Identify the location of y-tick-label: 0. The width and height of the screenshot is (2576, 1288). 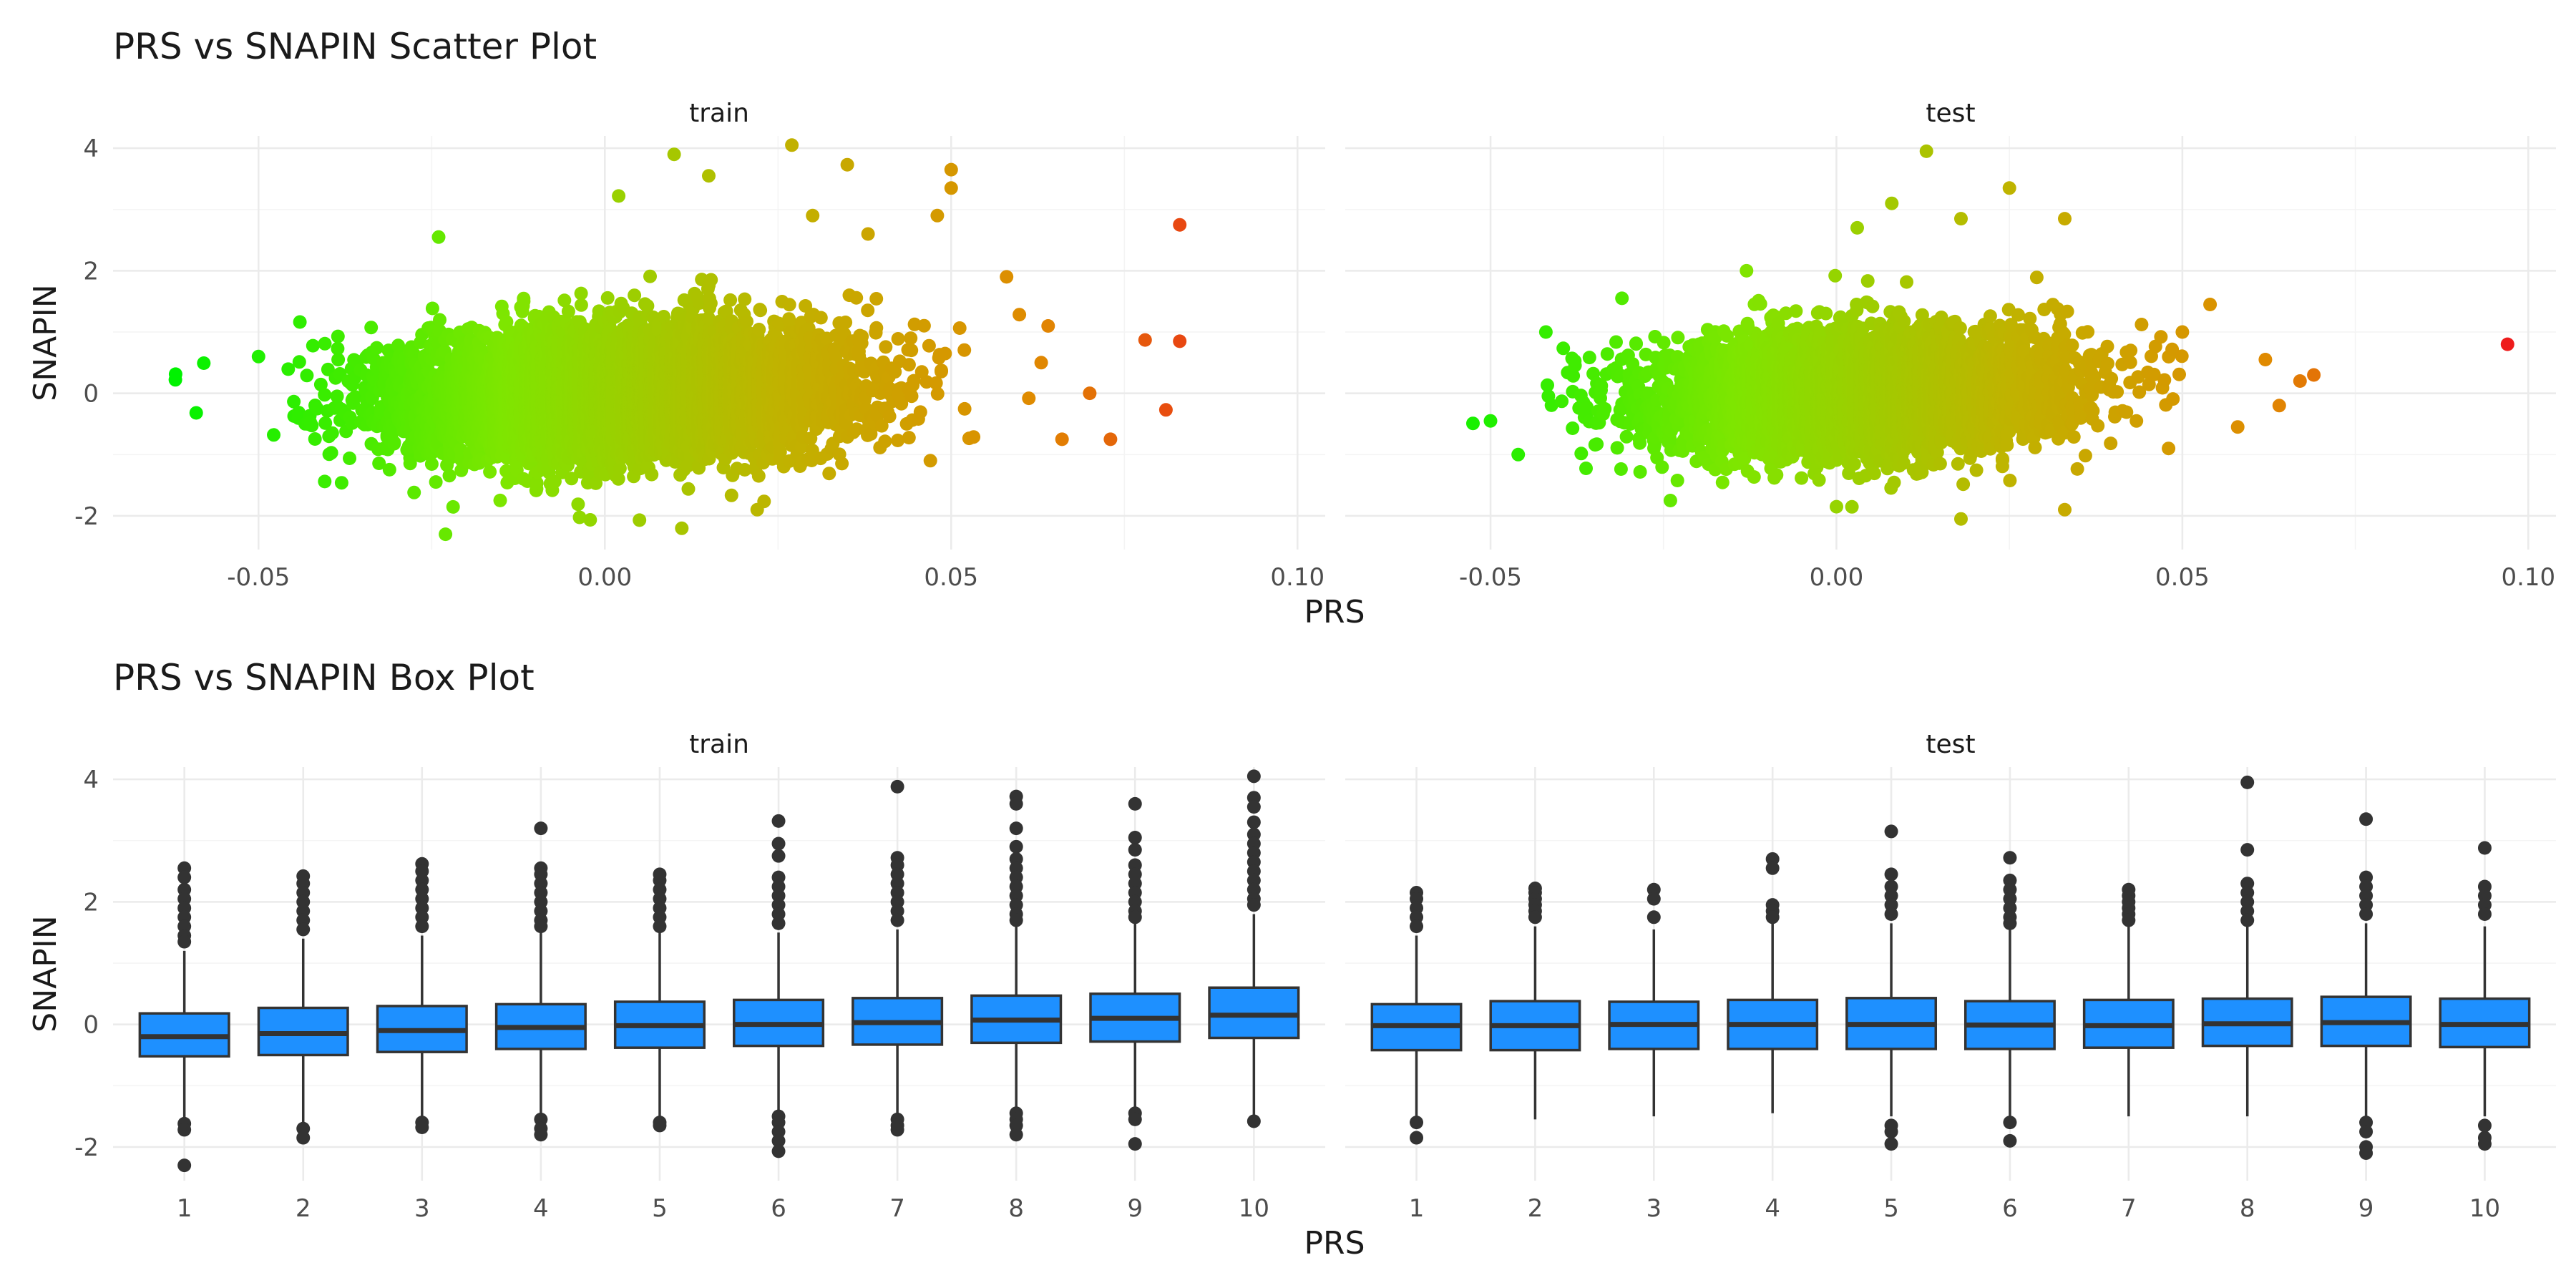
(91, 394).